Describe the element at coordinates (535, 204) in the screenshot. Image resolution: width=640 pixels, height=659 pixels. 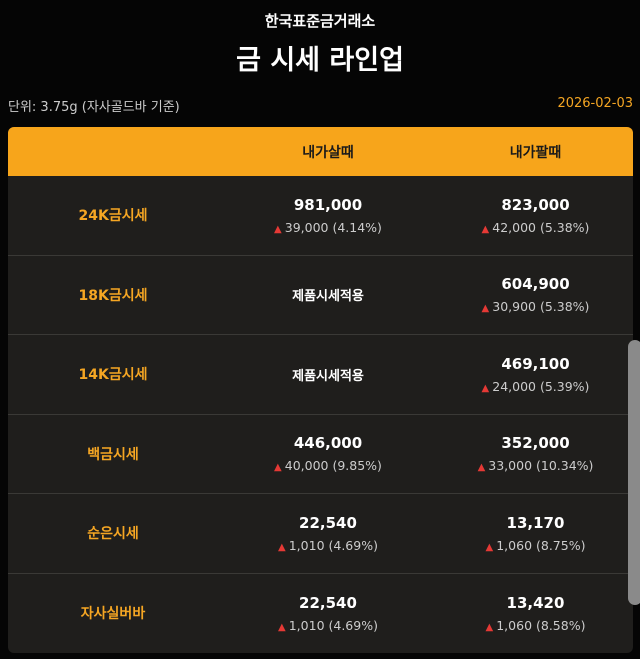
I see `sell-price: 823,000` at that location.